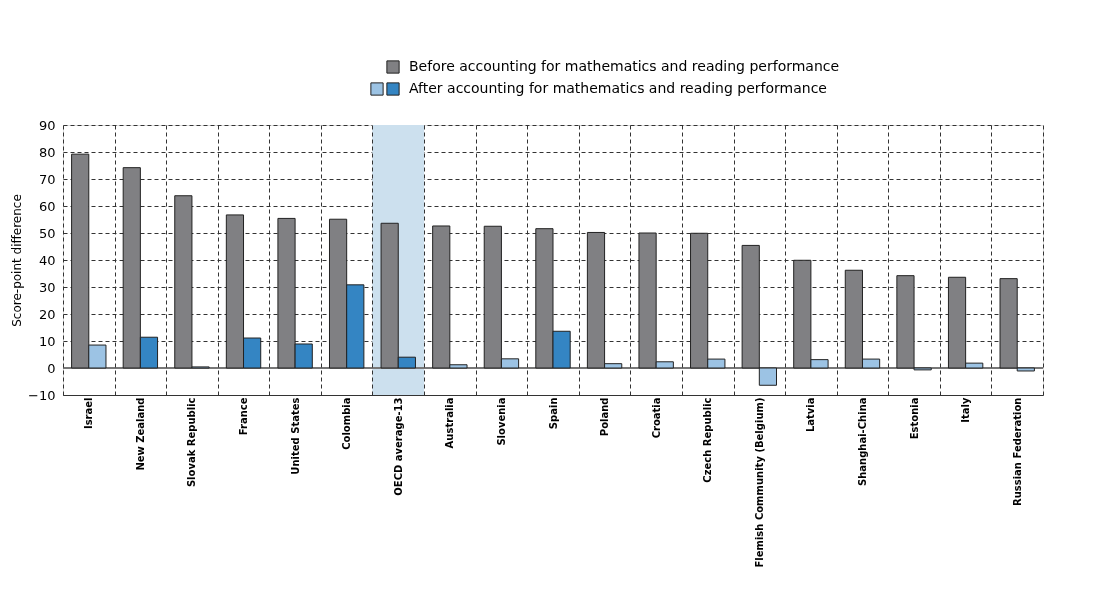 Image resolution: width=1099 pixels, height=596 pixels. Describe the element at coordinates (1017, 452) in the screenshot. I see `x-tick-label: Russian Federation` at that location.